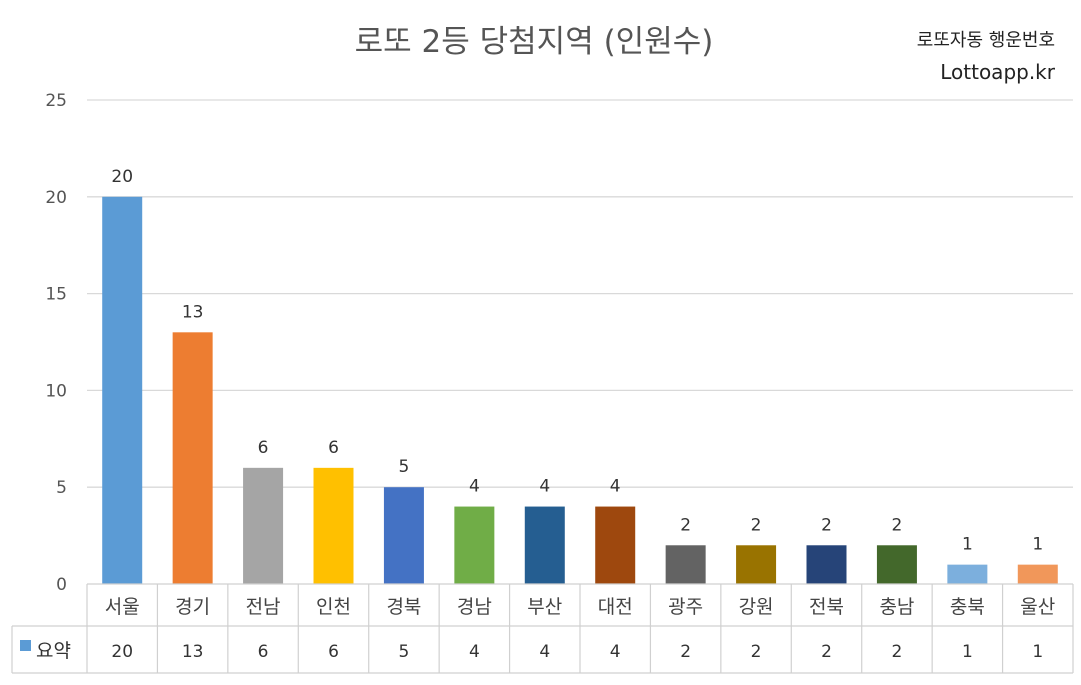 The width and height of the screenshot is (1081, 685). Describe the element at coordinates (404, 652) in the screenshot. I see `table-value: 5` at that location.